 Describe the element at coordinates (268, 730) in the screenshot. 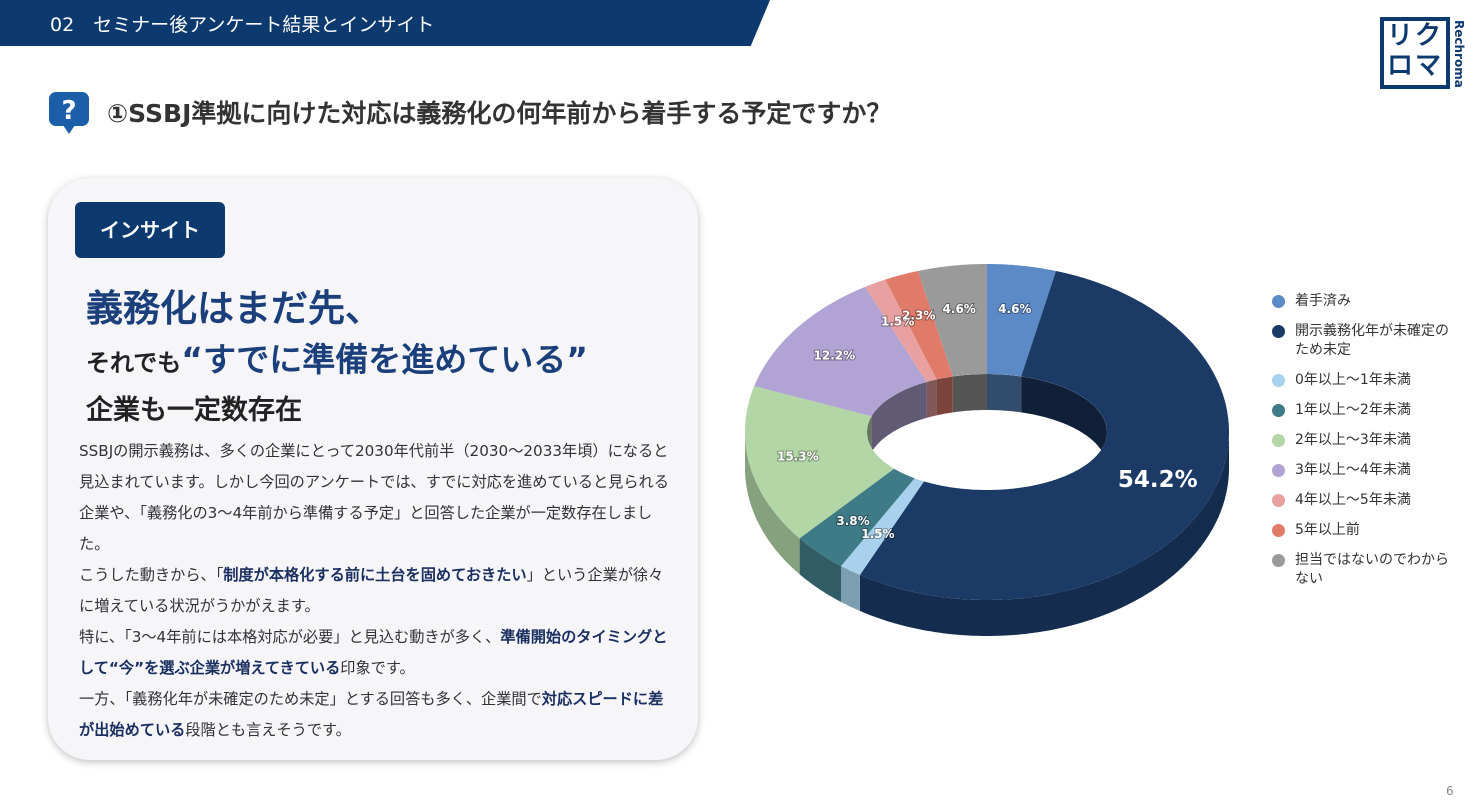

I see `text-run: 段階とも言えそうです。` at that location.